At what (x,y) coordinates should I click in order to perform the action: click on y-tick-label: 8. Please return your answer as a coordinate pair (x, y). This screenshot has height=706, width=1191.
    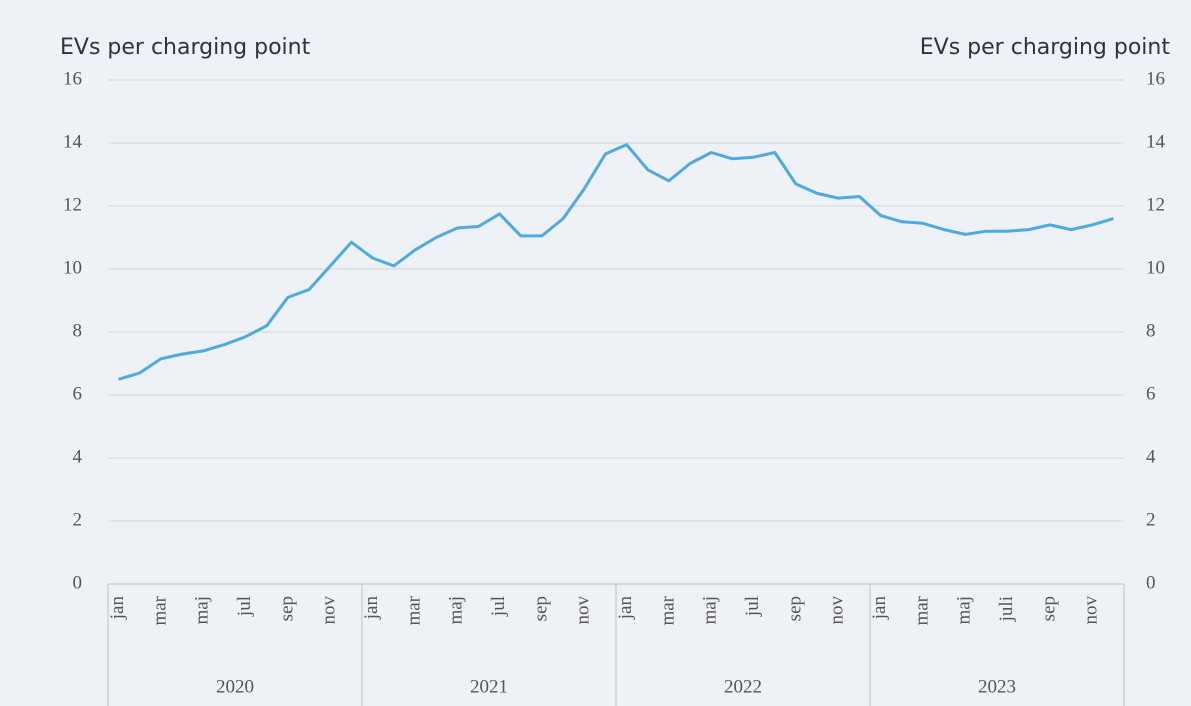
    Looking at the image, I should click on (78, 330).